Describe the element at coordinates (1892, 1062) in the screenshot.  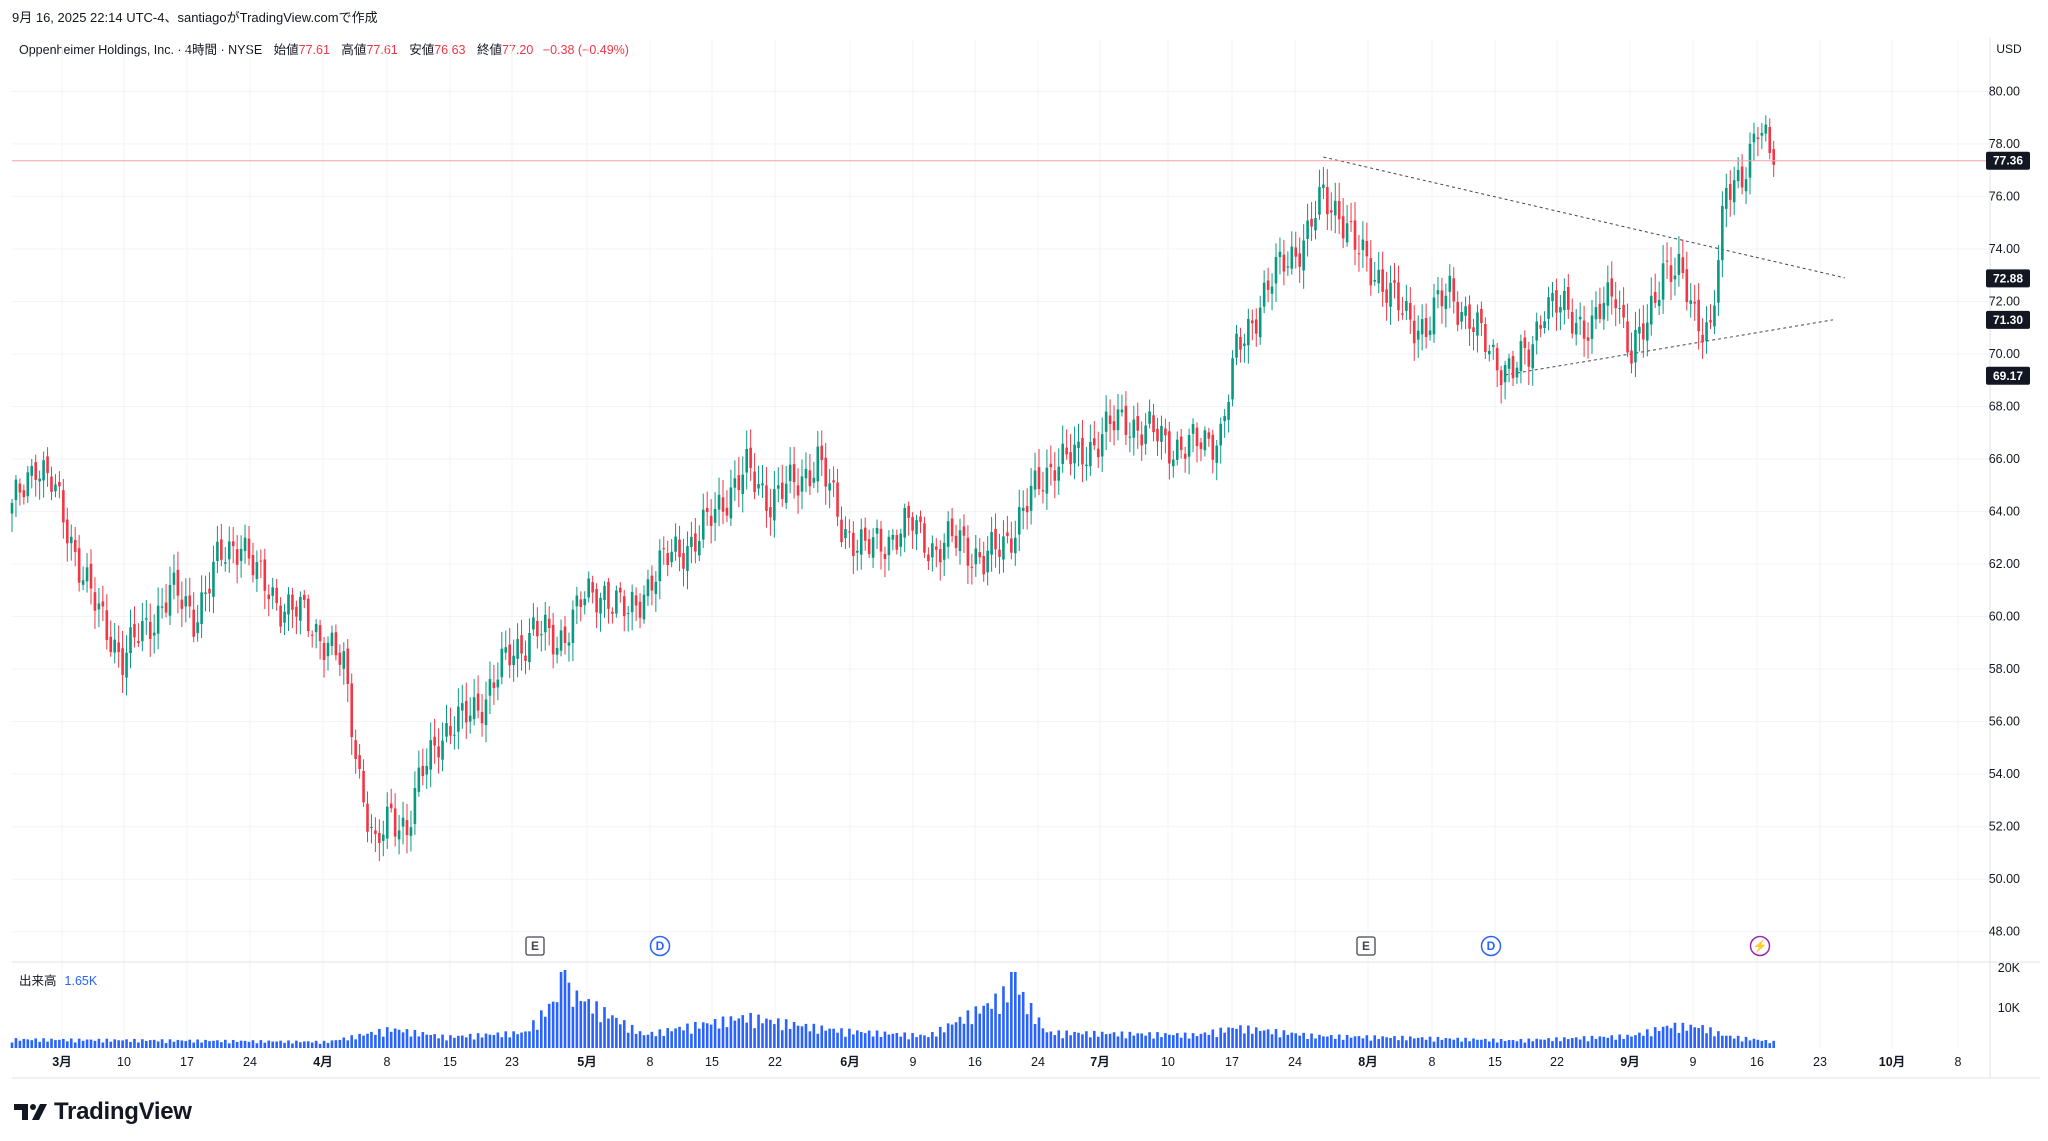
I see `time-tick-label: 10月` at that location.